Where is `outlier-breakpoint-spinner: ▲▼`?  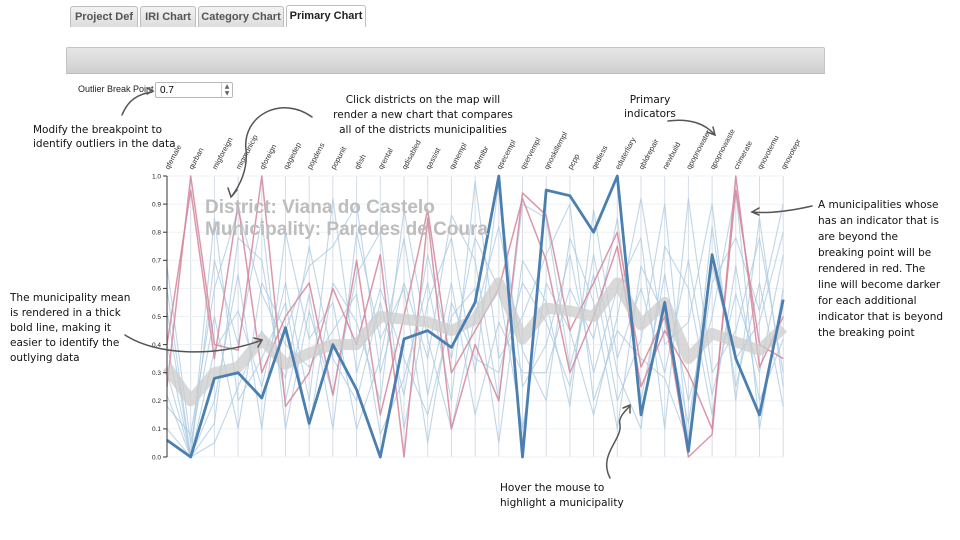
outlier-breakpoint-spinner: ▲▼ is located at coordinates (194, 90).